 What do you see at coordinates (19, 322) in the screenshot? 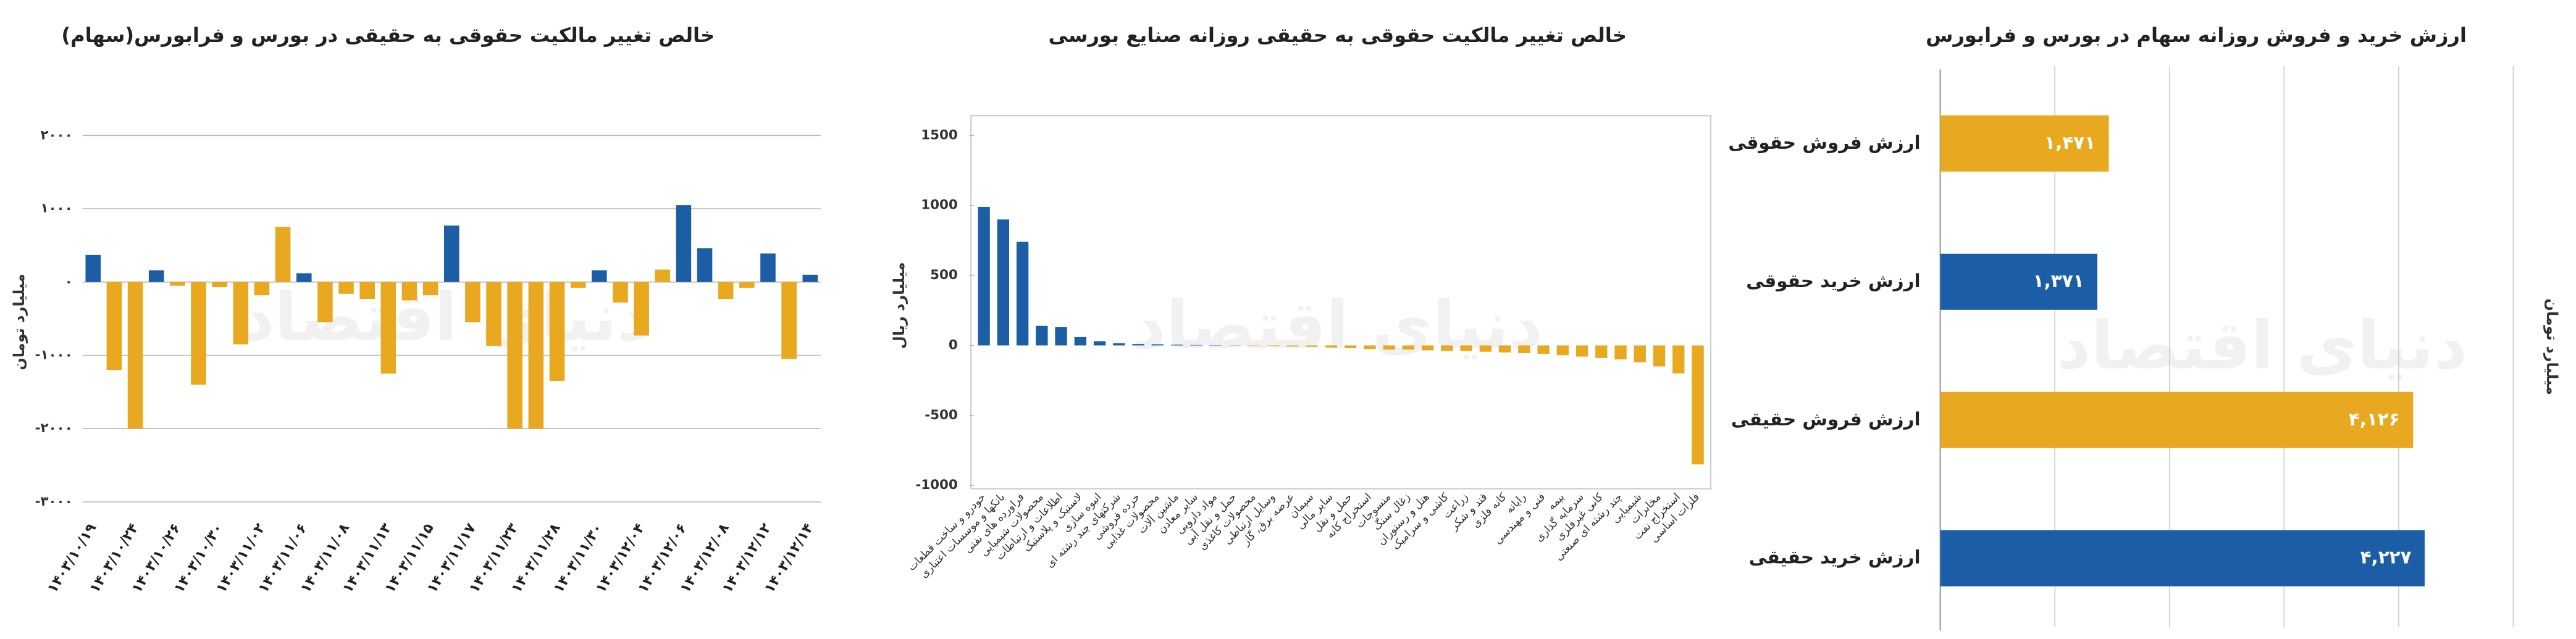
I see `y-axis-label: میلیارد تومان` at bounding box center [19, 322].